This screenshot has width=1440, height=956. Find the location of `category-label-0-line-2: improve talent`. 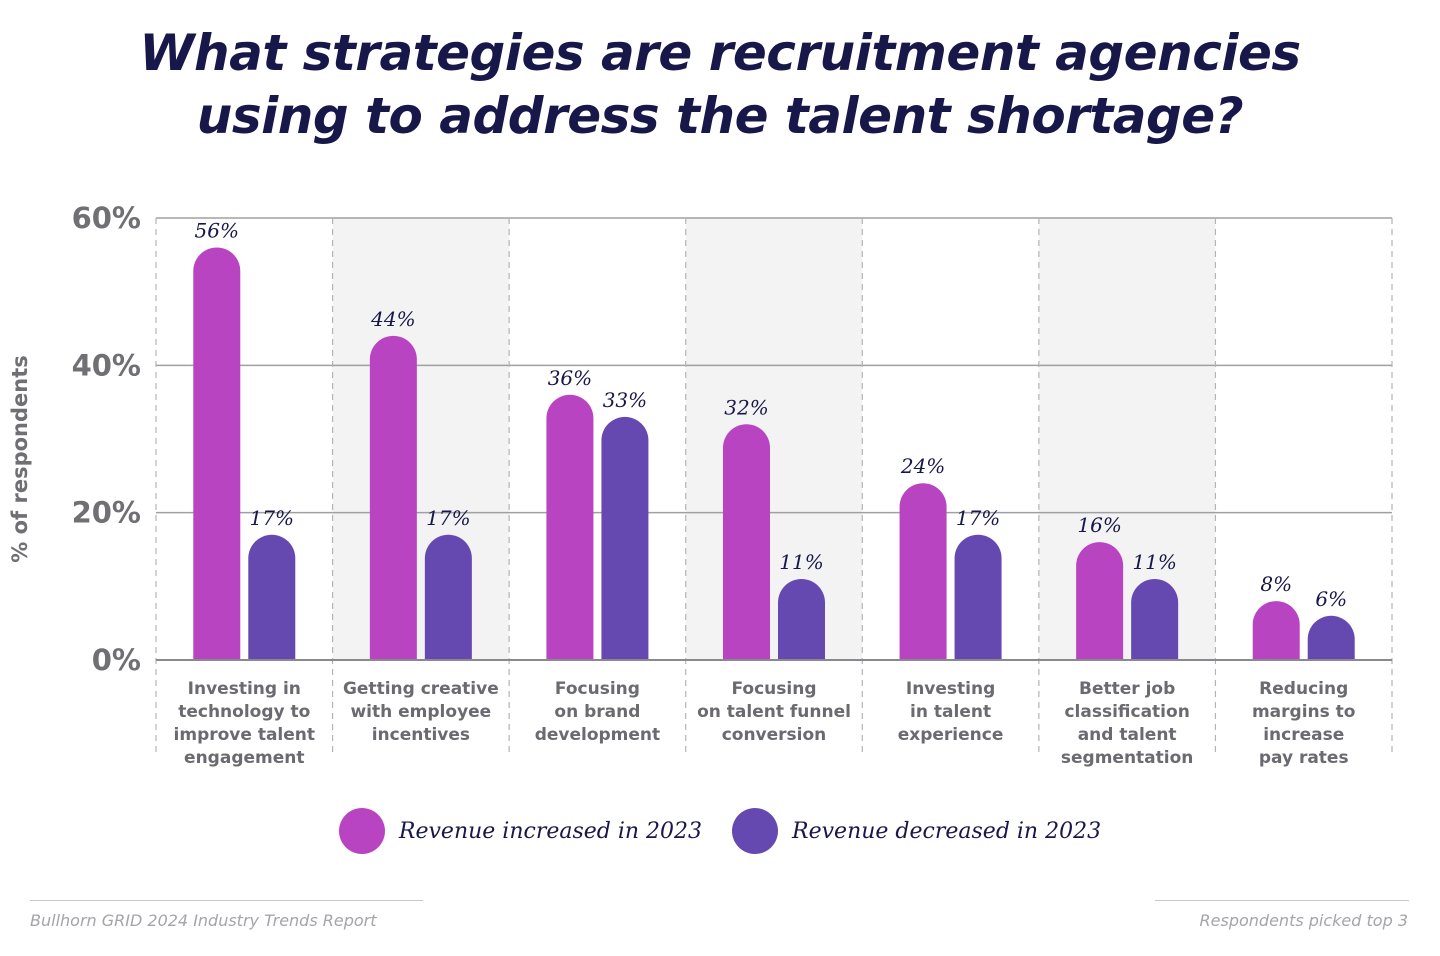

category-label-0-line-2: improve talent is located at coordinates (245, 735).